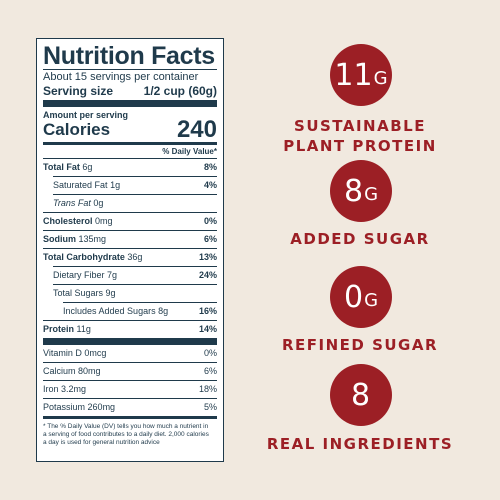 This screenshot has height=500, width=500. Describe the element at coordinates (74, 389) in the screenshot. I see `mineral-amount: 3.2mg` at that location.